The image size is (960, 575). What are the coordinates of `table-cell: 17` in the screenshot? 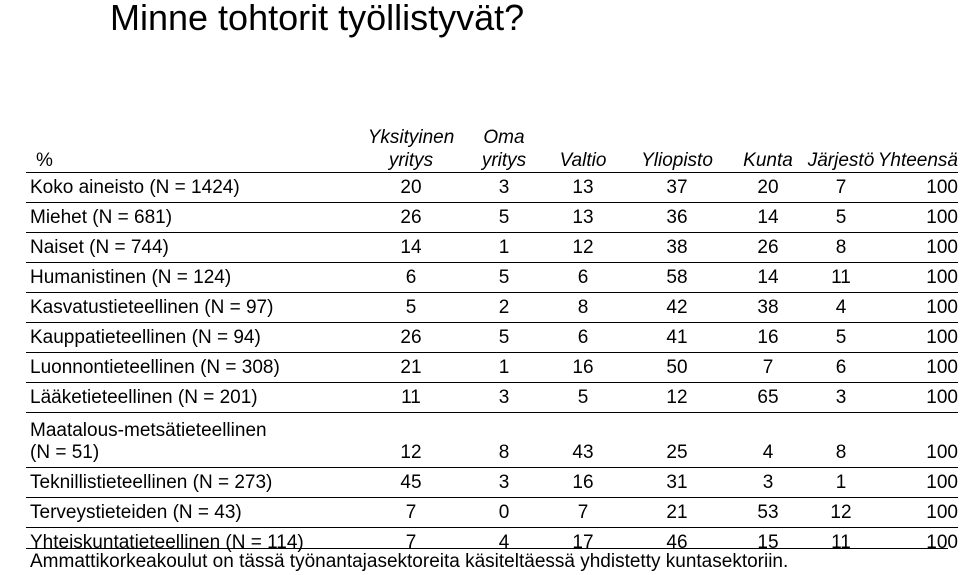 It's located at (583, 542).